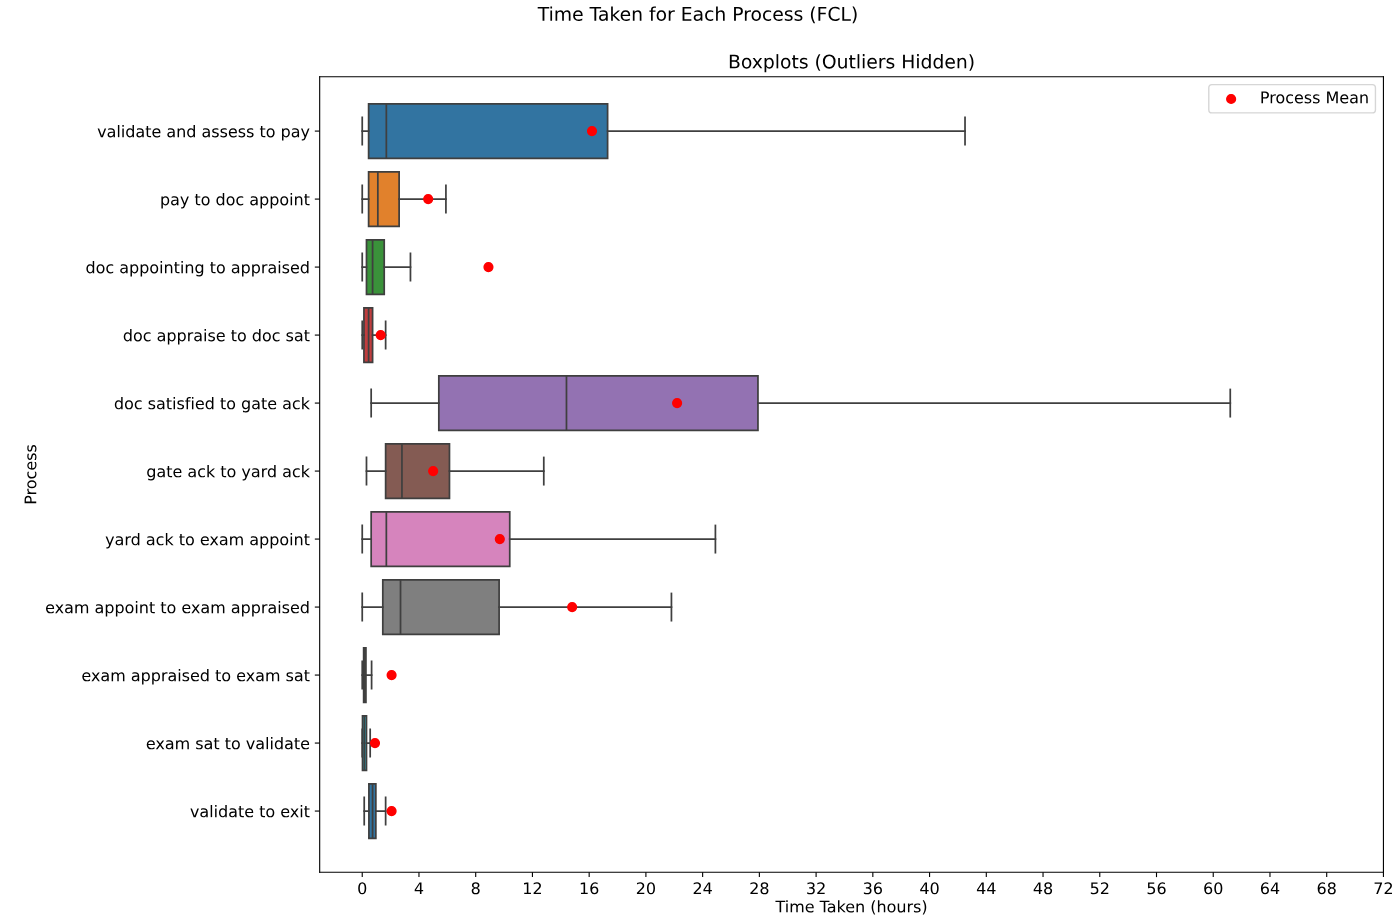  What do you see at coordinates (250, 811) in the screenshot?
I see `y-tick-label: validate to exit` at bounding box center [250, 811].